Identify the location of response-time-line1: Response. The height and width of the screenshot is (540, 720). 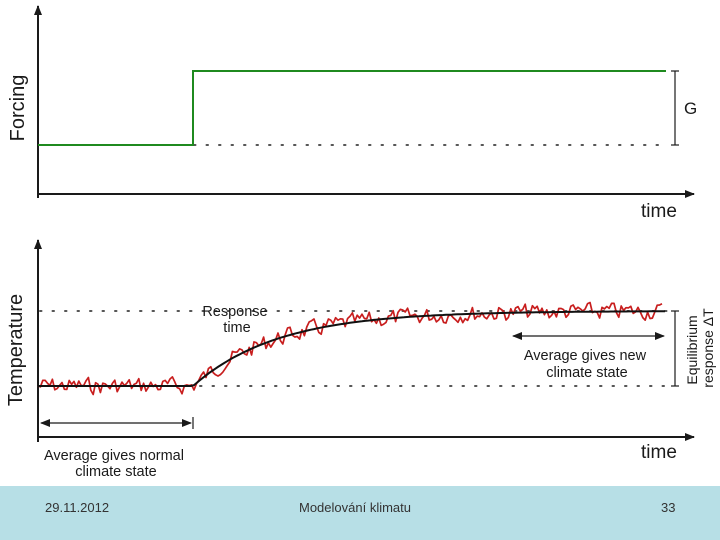
(234, 312).